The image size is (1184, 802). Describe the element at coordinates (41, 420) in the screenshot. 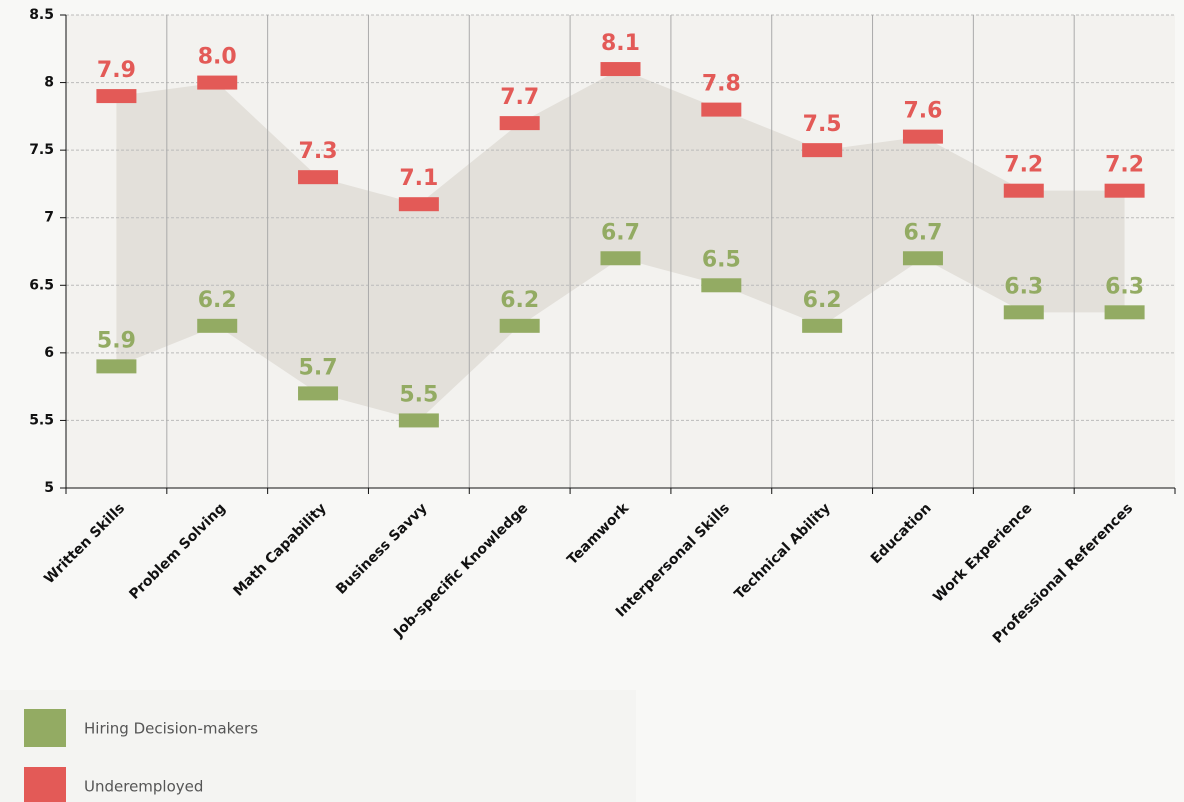

I see `y-tick-label: 5.5` at that location.